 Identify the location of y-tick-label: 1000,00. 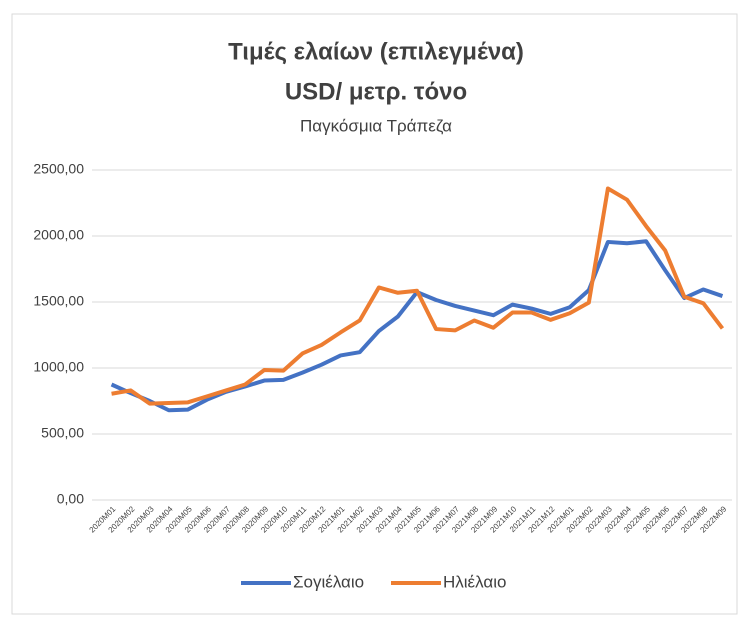
(58, 367).